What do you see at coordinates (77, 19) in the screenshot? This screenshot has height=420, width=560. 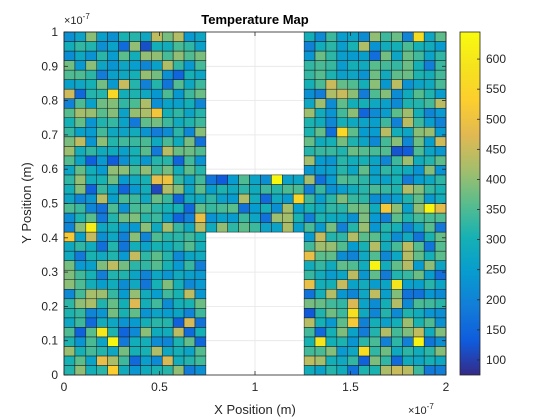 I see `y-exponent: ×10⁻⁷` at bounding box center [77, 19].